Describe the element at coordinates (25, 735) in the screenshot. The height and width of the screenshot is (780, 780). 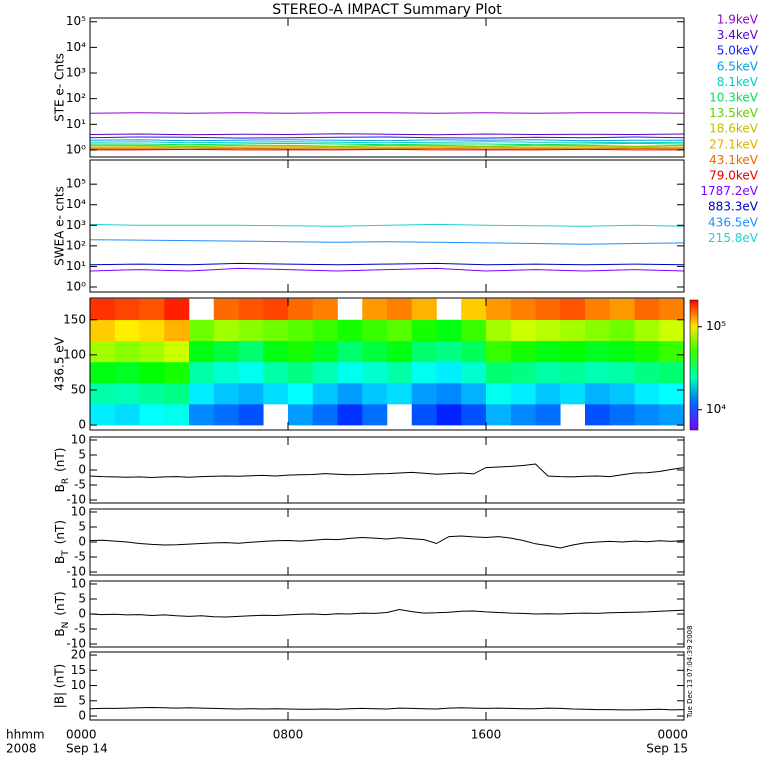
I see `time-unit-label: hhmm` at that location.